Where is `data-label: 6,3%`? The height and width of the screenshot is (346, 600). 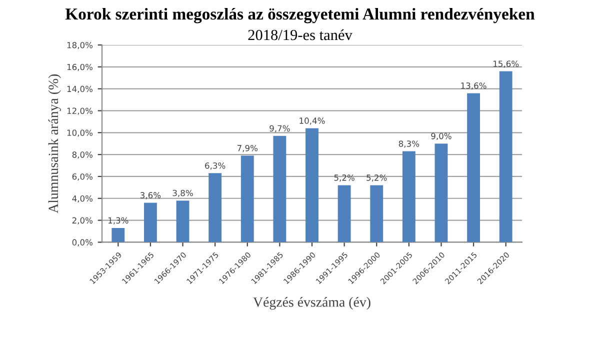 data-label: 6,3% is located at coordinates (215, 166).